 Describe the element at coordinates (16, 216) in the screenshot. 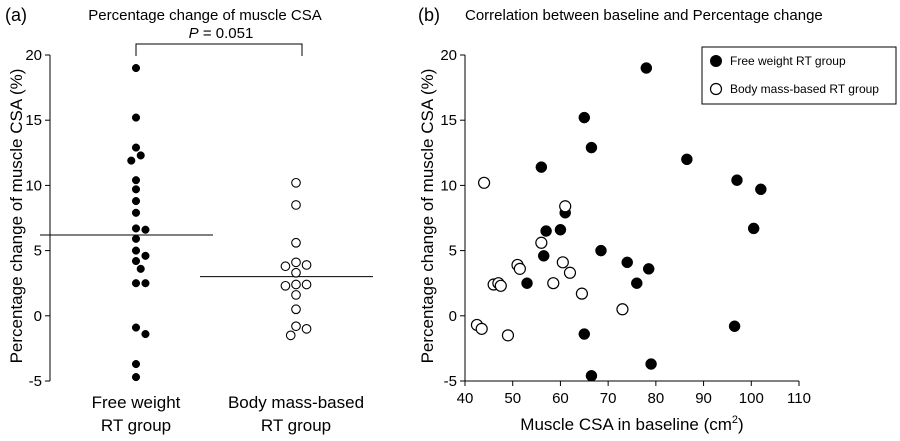

I see `panel-a-y-axis-label: Percentage change of muscle CSA (%)` at that location.